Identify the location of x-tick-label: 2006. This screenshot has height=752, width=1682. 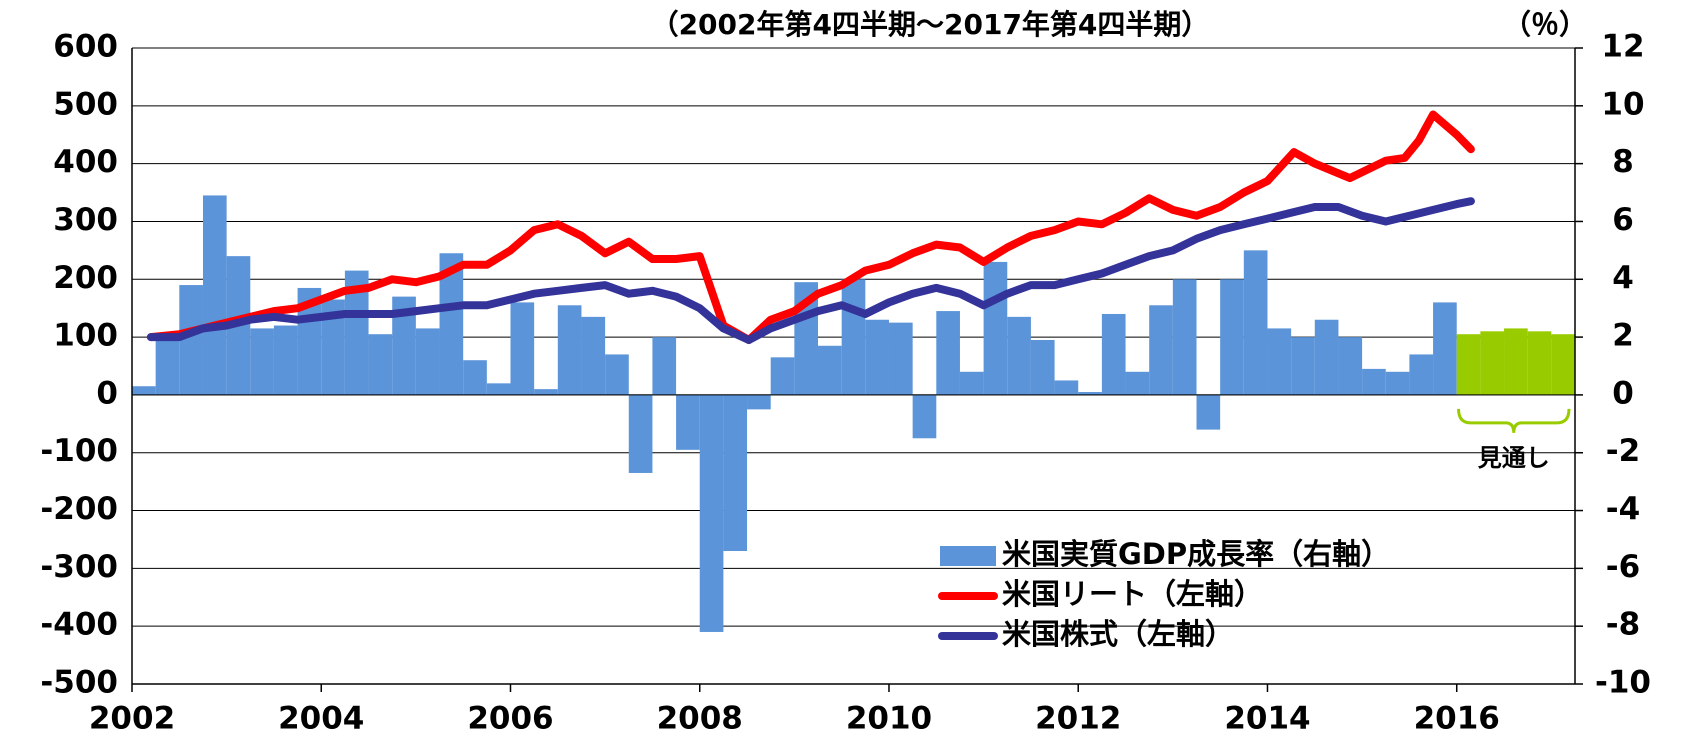
(510, 719).